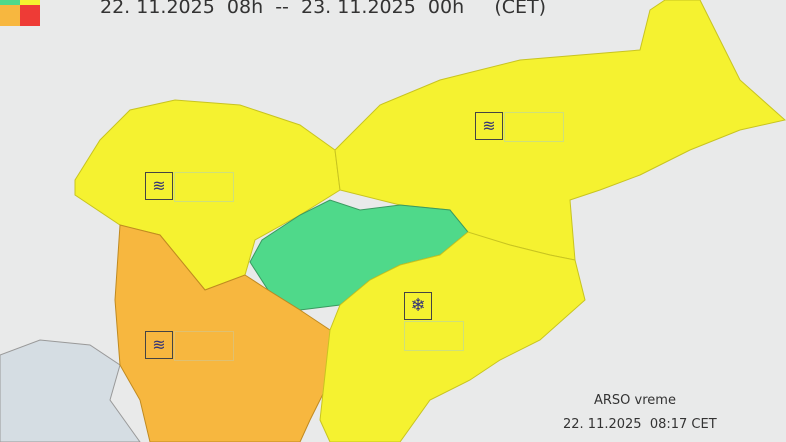 This screenshot has height=442, width=786. What do you see at coordinates (635, 400) in the screenshot?
I see `source-label: ARSO vreme` at bounding box center [635, 400].